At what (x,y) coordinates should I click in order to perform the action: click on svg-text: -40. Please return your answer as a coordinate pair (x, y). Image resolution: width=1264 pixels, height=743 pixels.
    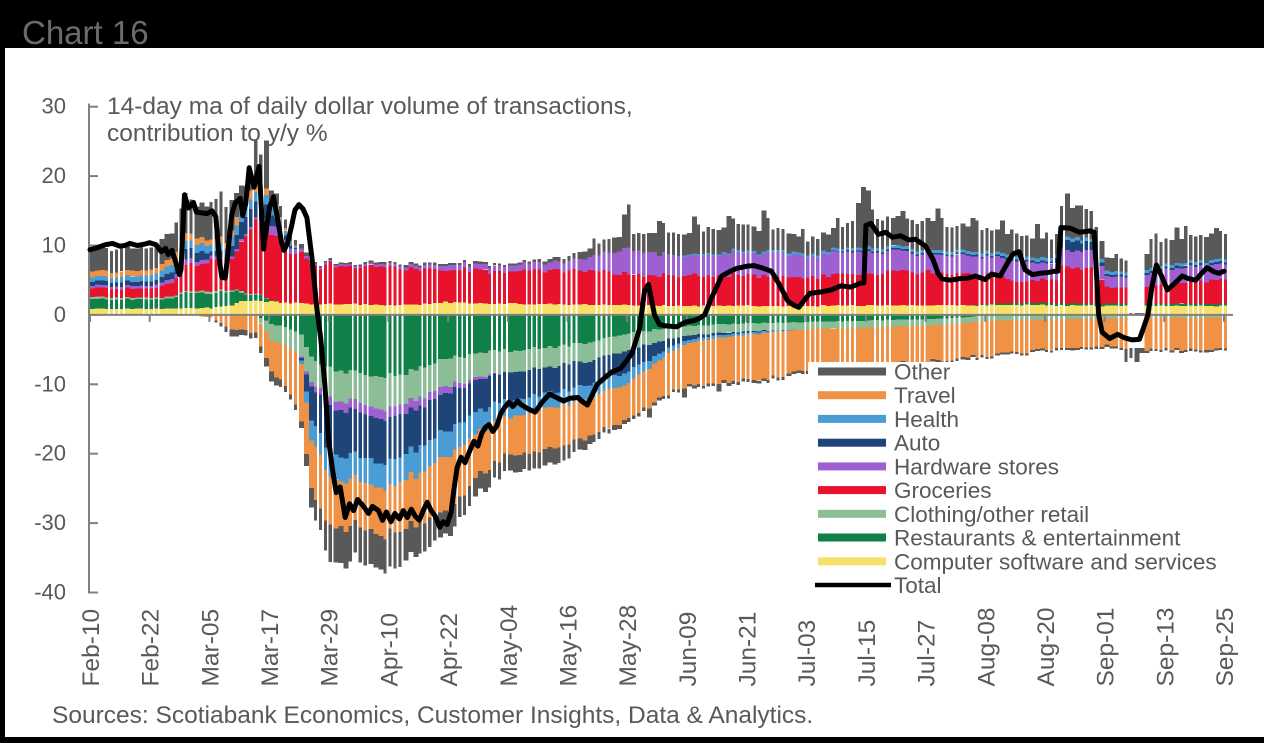
    Looking at the image, I should click on (50, 592).